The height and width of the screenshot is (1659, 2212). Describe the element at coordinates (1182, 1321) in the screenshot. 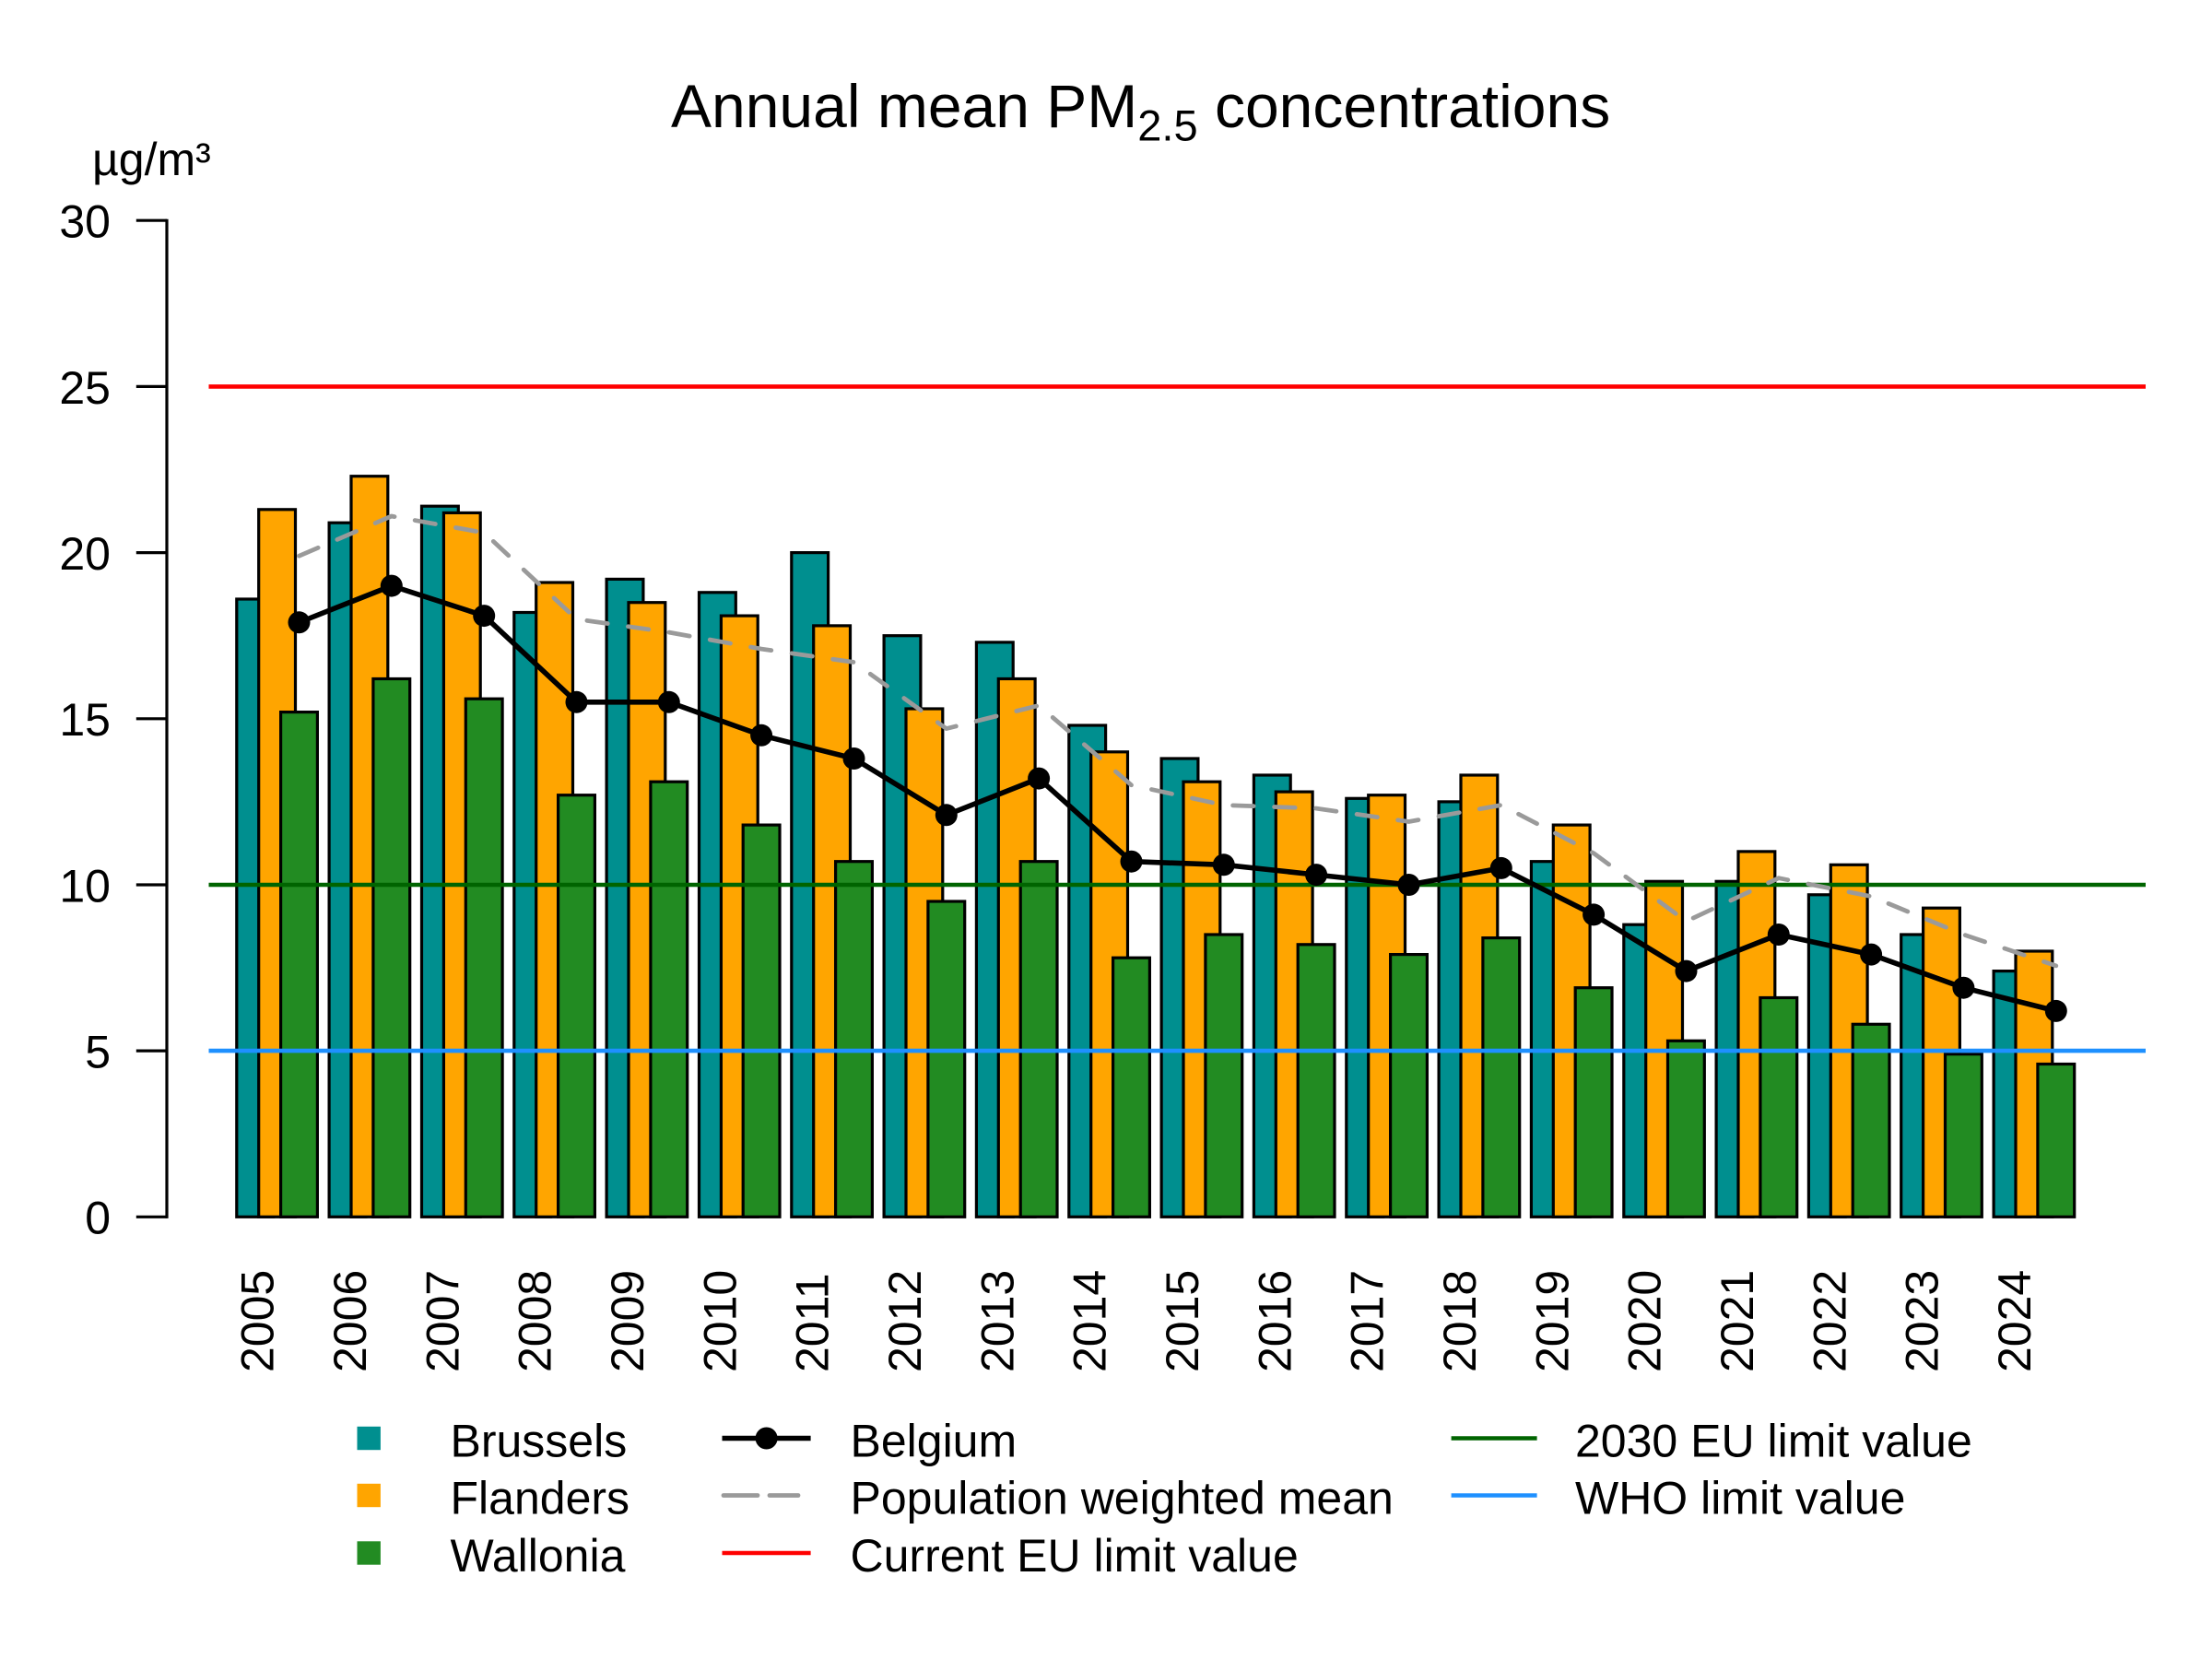

I see `svg-text: 2015` at that location.